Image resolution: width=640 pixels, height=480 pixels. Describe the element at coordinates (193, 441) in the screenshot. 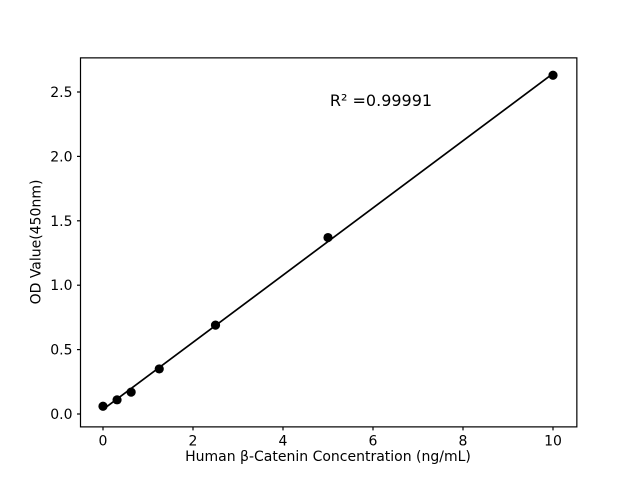

I see `x-tick-label: 2` at that location.